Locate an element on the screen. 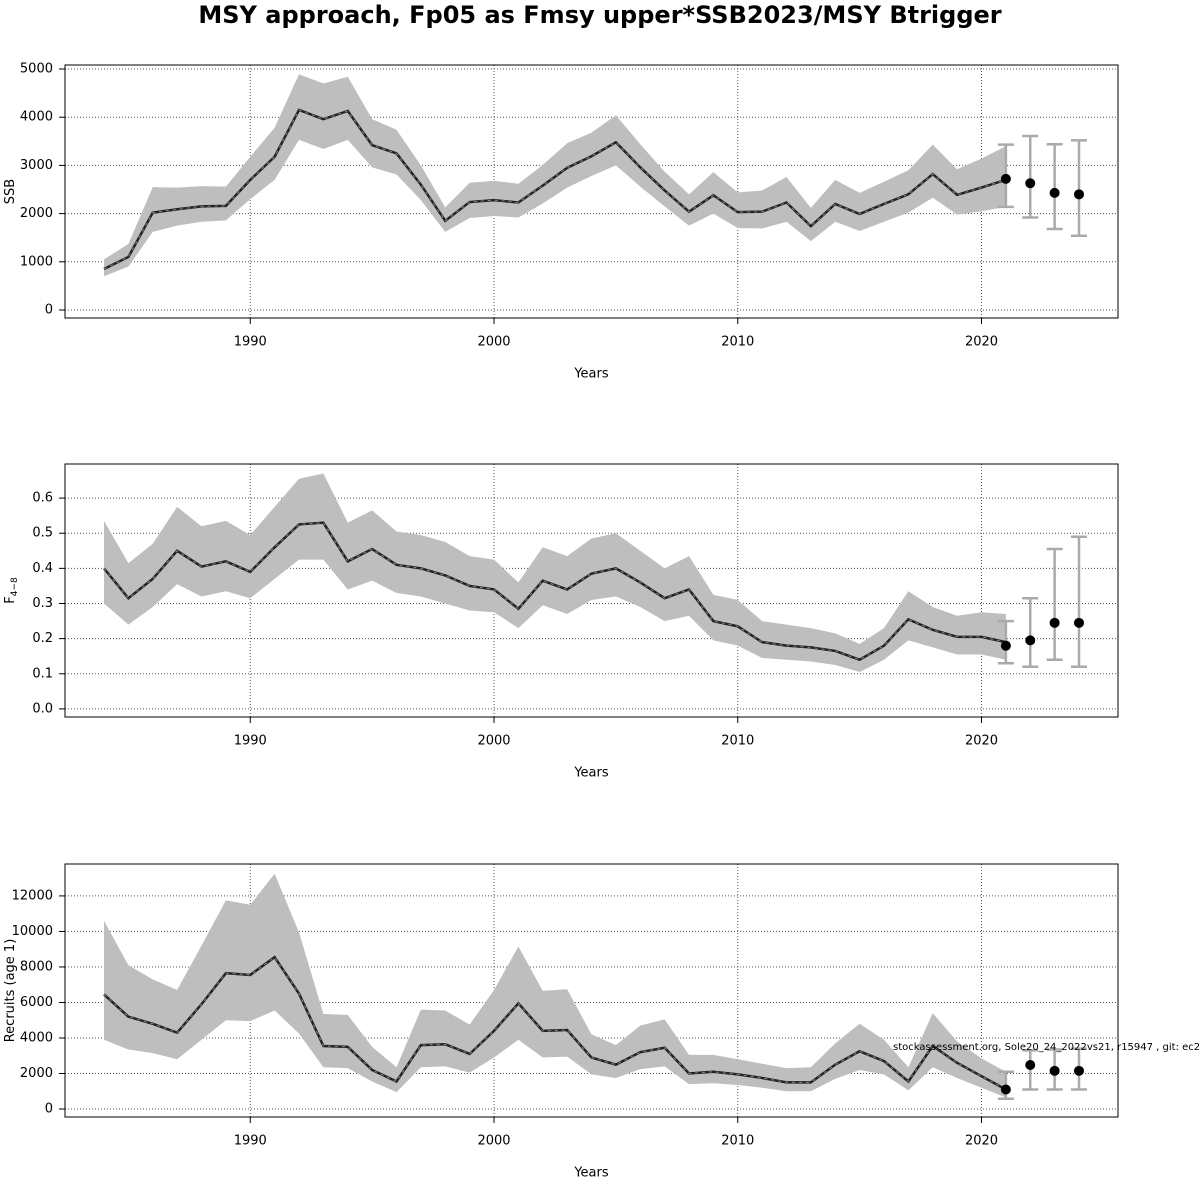 This screenshot has height=1200, width=1200. y-tick-label: 0.6 is located at coordinates (42, 498).